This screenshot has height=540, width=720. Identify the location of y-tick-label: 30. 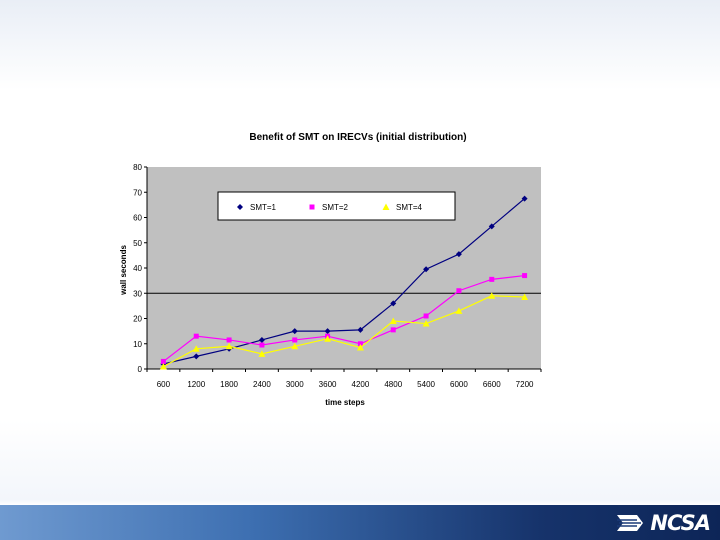
(137, 293).